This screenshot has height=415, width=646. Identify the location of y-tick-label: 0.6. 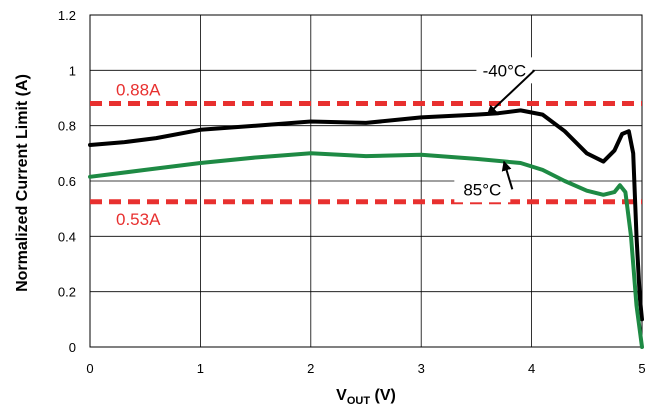
(67, 181).